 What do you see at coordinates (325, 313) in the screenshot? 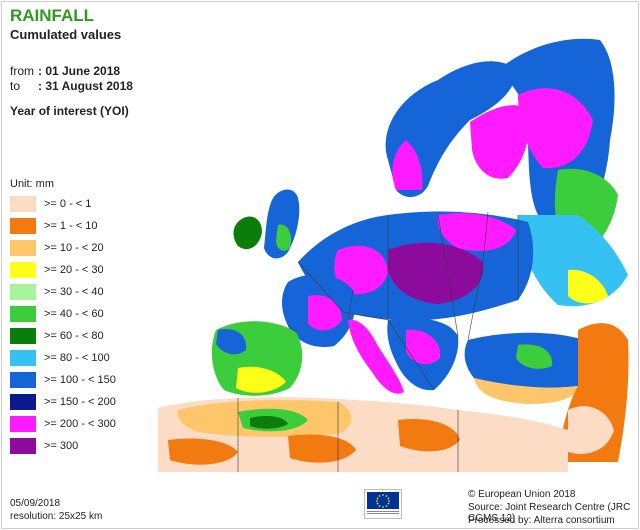
I see `france-magenta` at bounding box center [325, 313].